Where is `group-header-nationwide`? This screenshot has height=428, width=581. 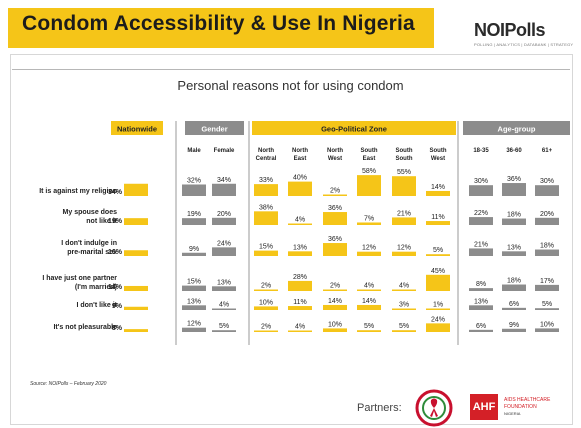 group-header-nationwide is located at coordinates (137, 128).